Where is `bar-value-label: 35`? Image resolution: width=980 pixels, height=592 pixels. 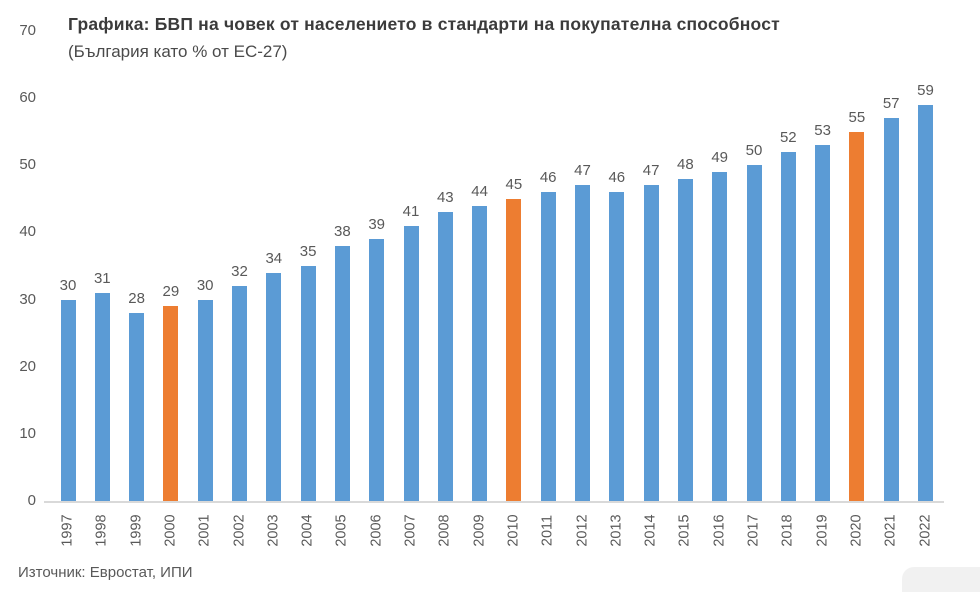
bar-value-label: 35 is located at coordinates (308, 251).